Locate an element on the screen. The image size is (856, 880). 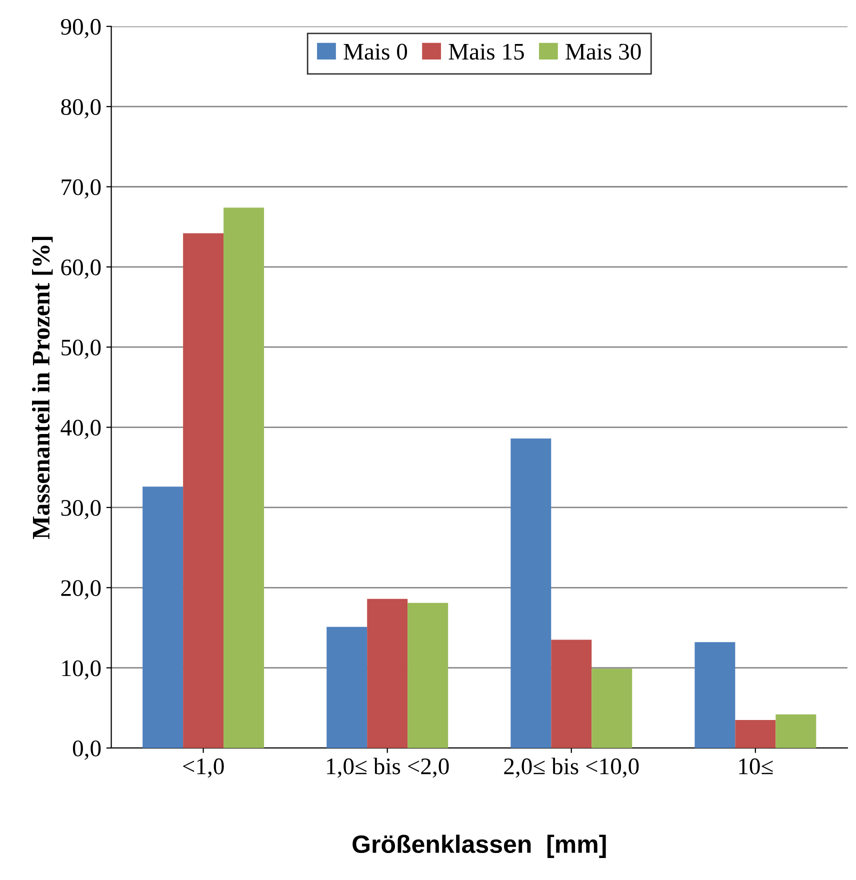
y-tick-label: 10,0 is located at coordinates (81, 670).